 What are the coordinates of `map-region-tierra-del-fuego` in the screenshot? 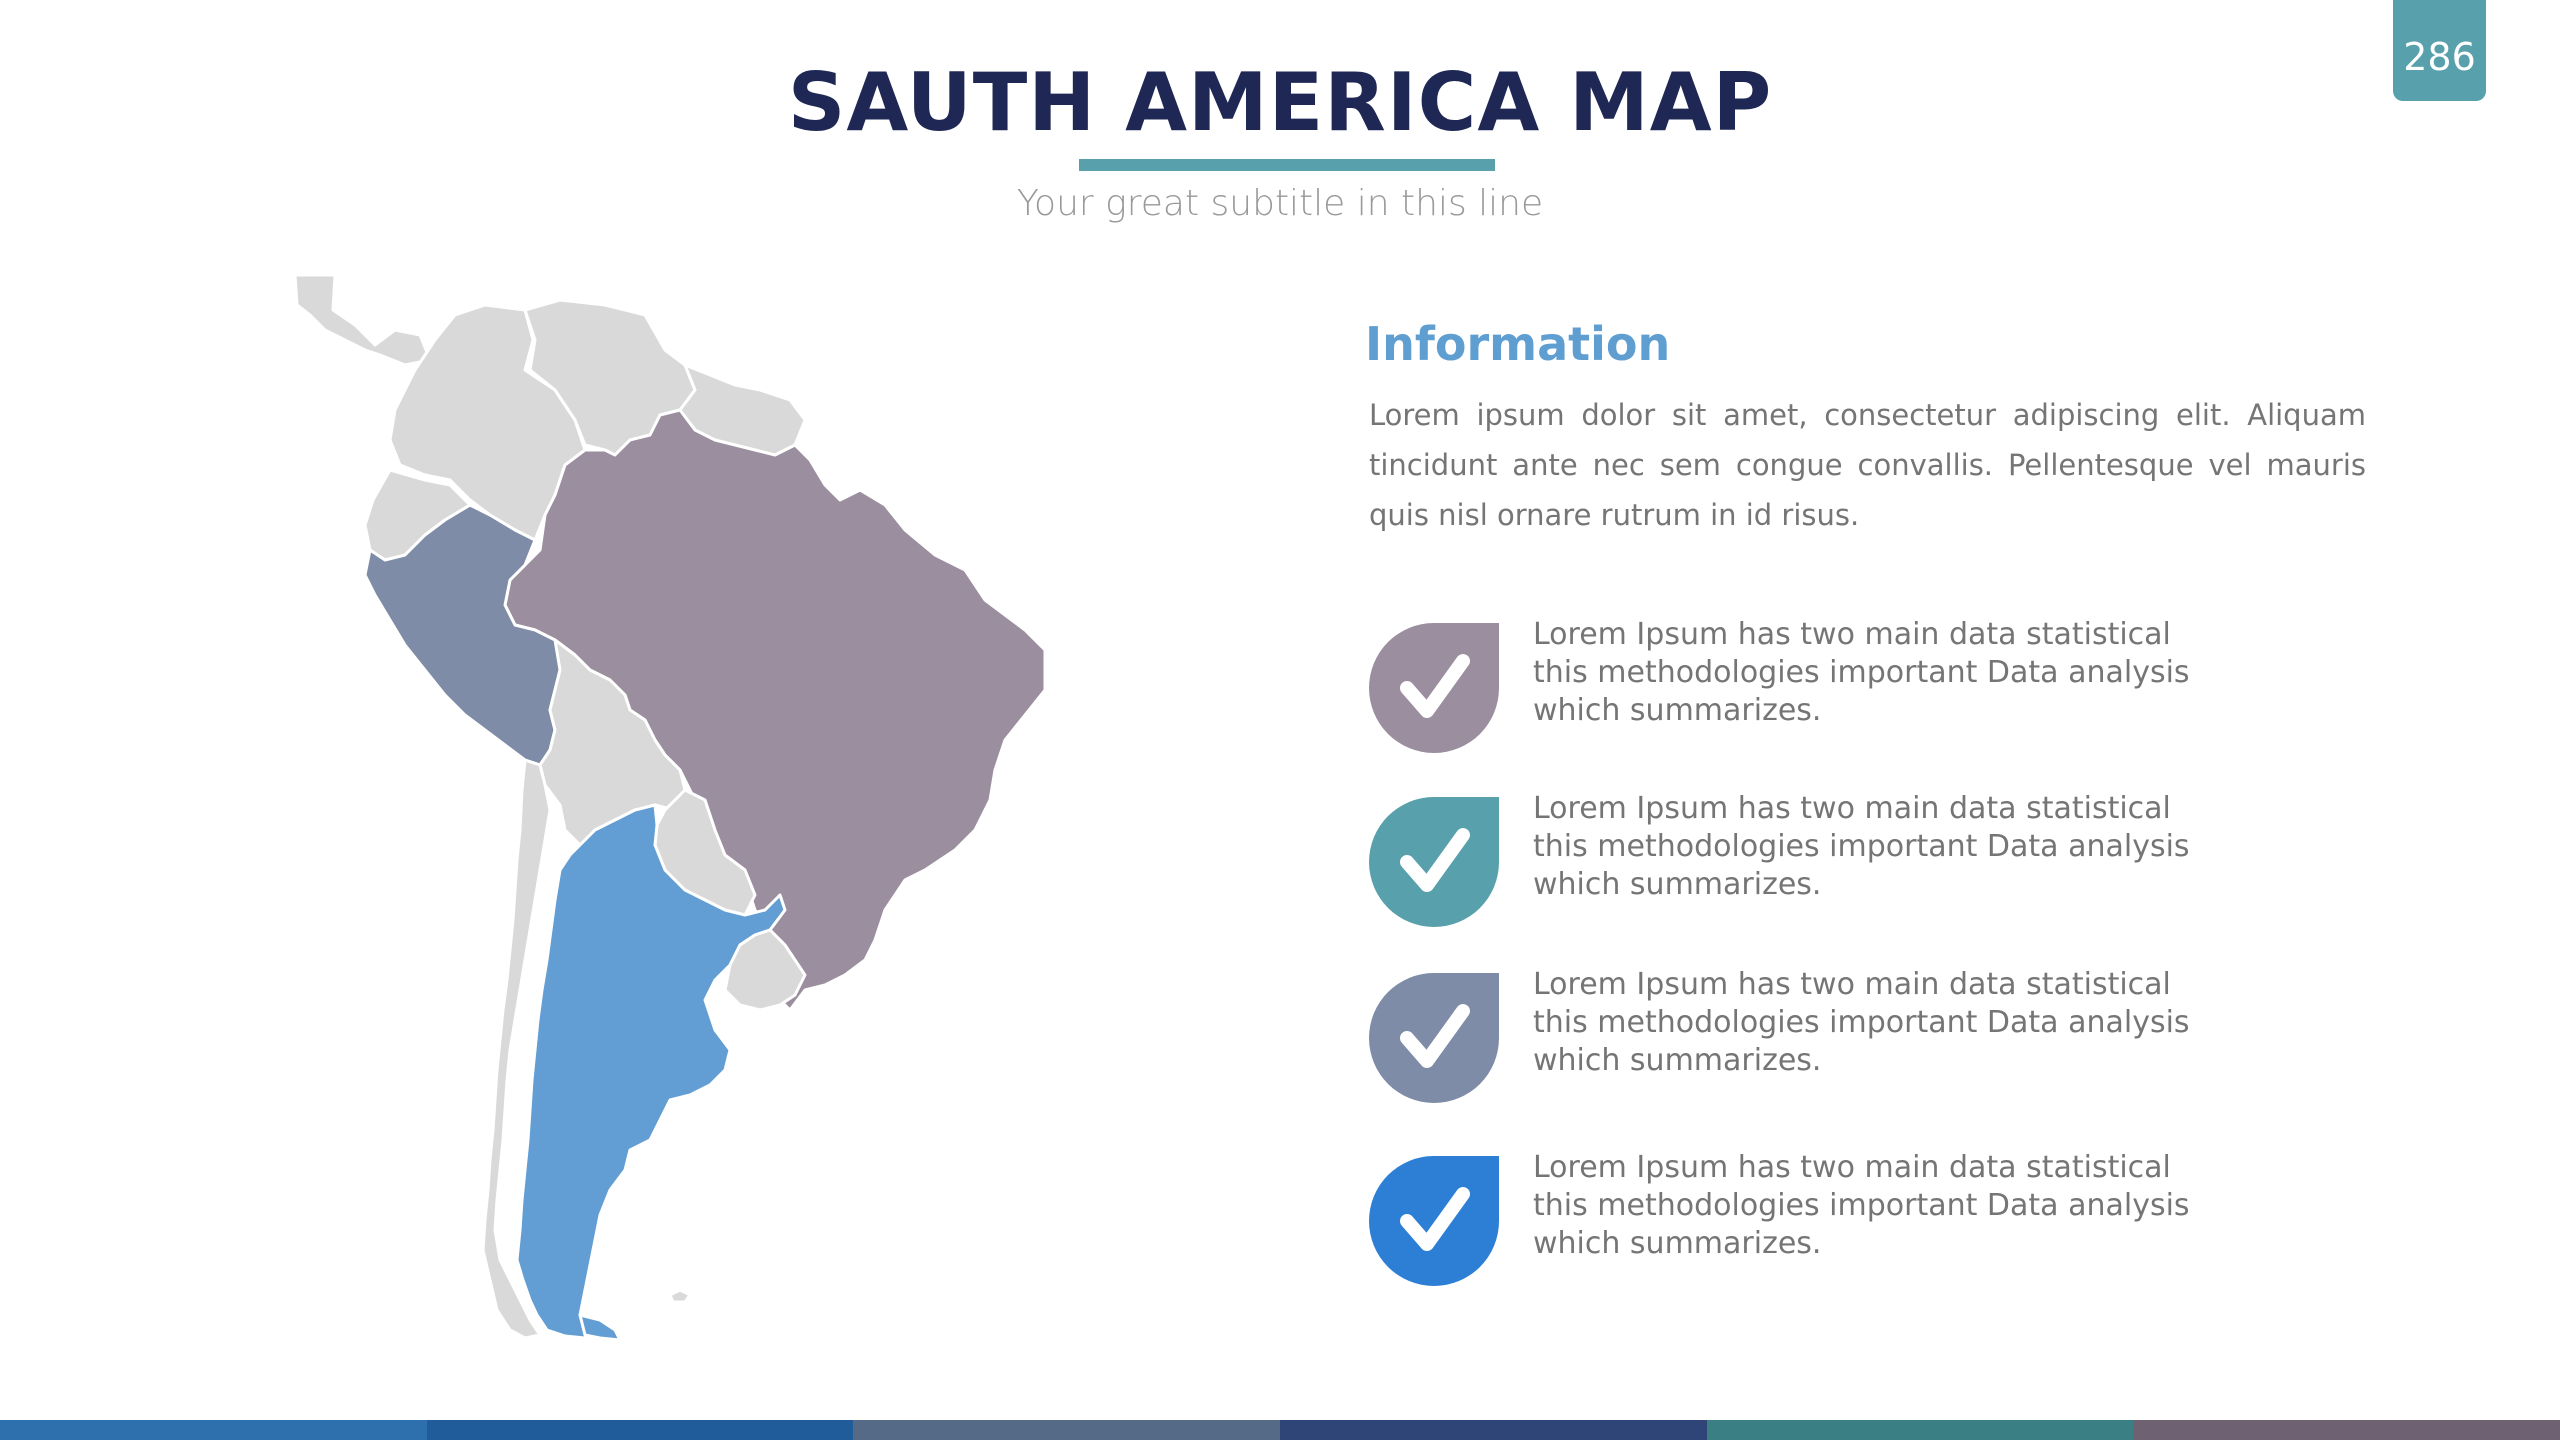 It's located at (600, 1327).